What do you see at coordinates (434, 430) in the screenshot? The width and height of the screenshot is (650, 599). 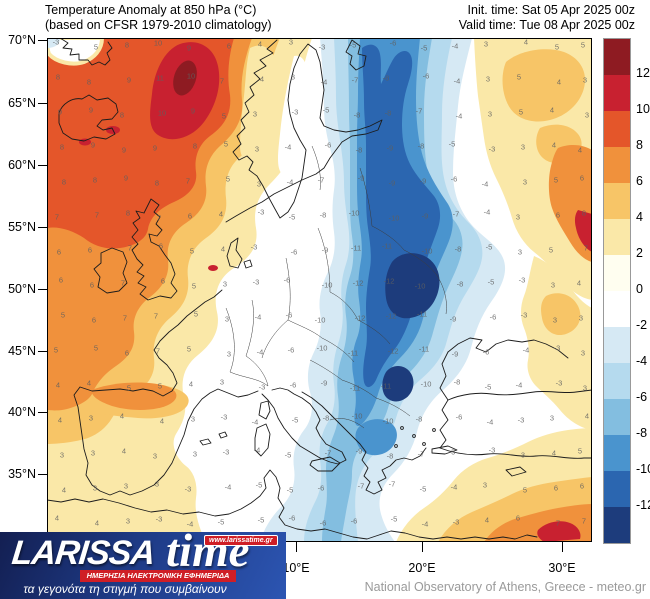 I see `coast-aegean-isle5` at bounding box center [434, 430].